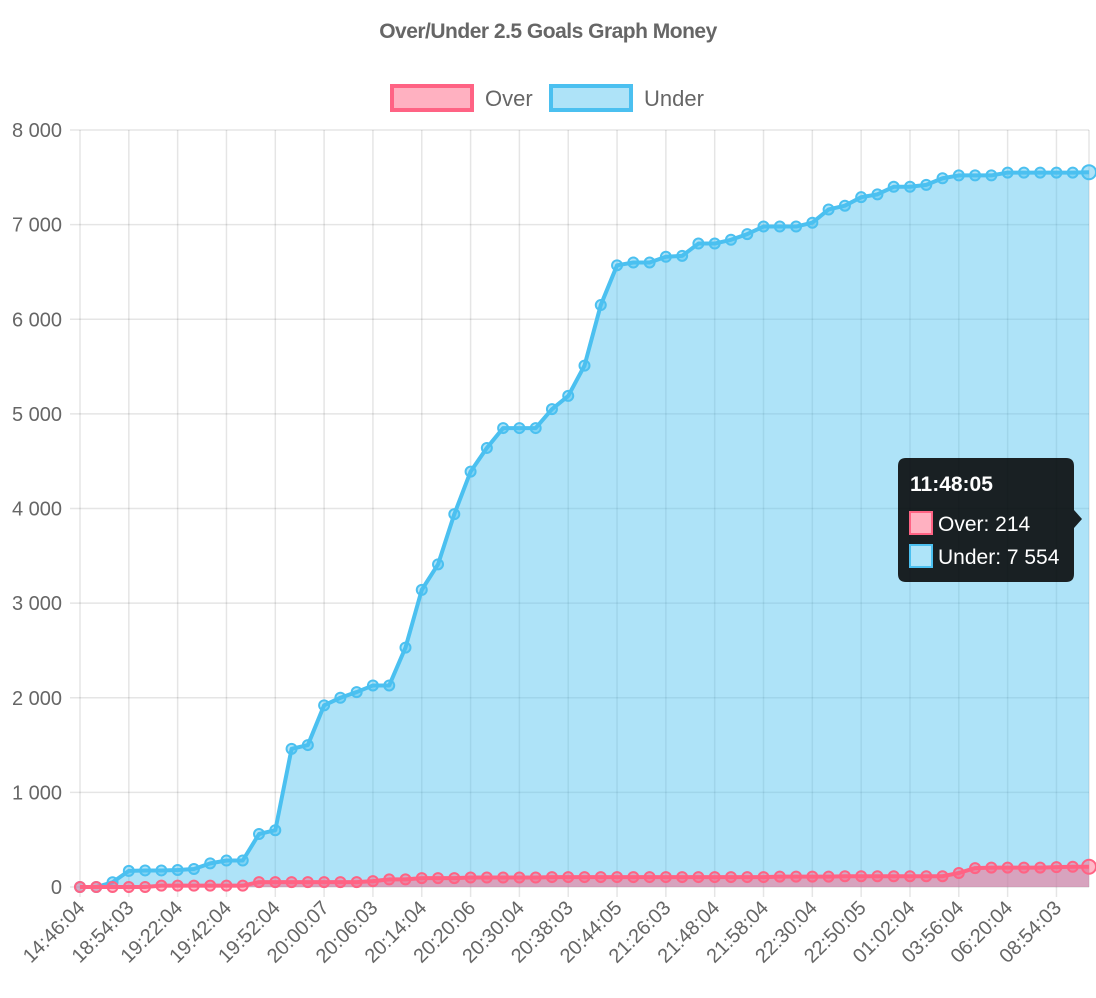 Image resolution: width=1096 pixels, height=998 pixels. What do you see at coordinates (591, 98) in the screenshot?
I see `legend-under-swatch` at bounding box center [591, 98].